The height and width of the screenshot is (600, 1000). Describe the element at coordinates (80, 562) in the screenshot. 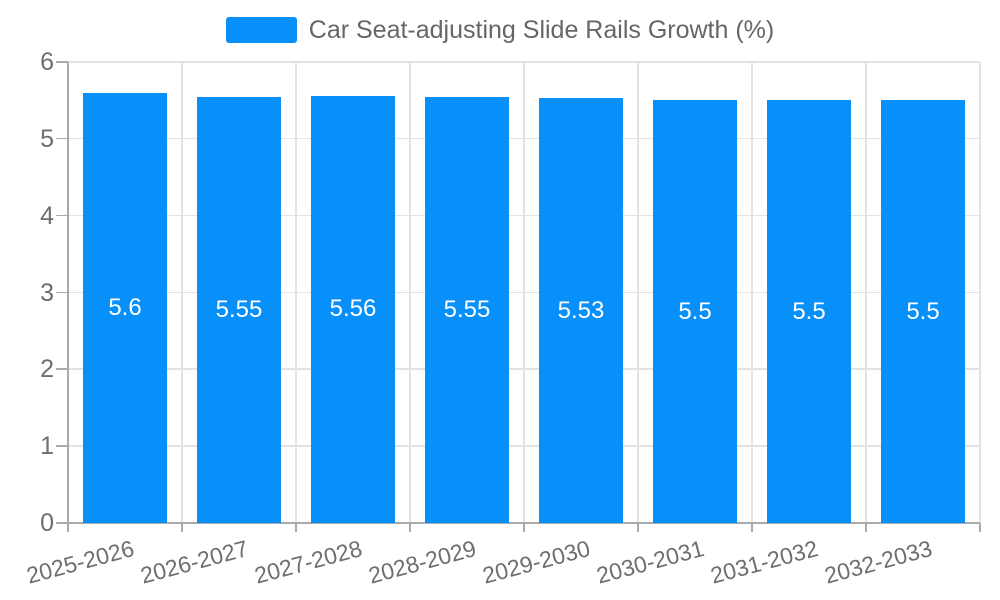

I see `x-axis-label: 2025-2026` at that location.